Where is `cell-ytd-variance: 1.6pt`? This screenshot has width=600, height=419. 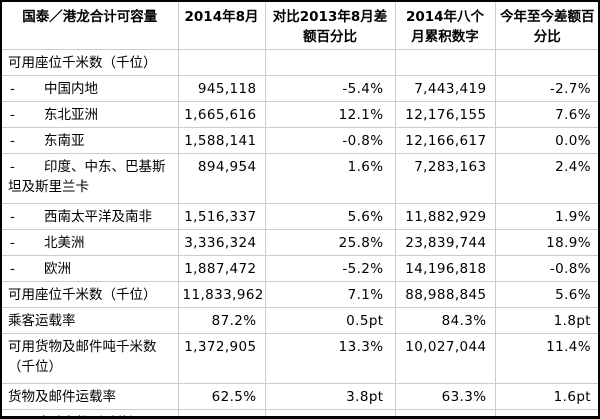
cell-ytd-variance: 1.6pt is located at coordinates (546, 396).